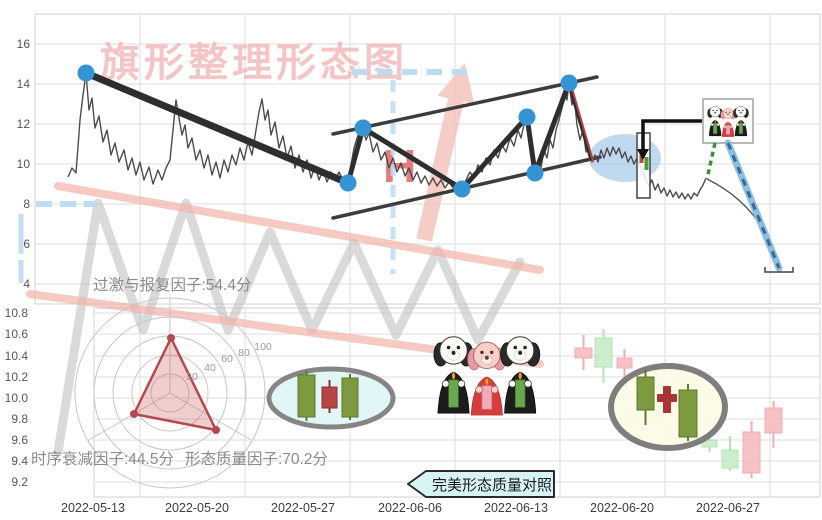 Image resolution: width=822 pixels, height=520 pixels. Describe the element at coordinates (24, 44) in the screenshot. I see `y-tick: 16` at that location.